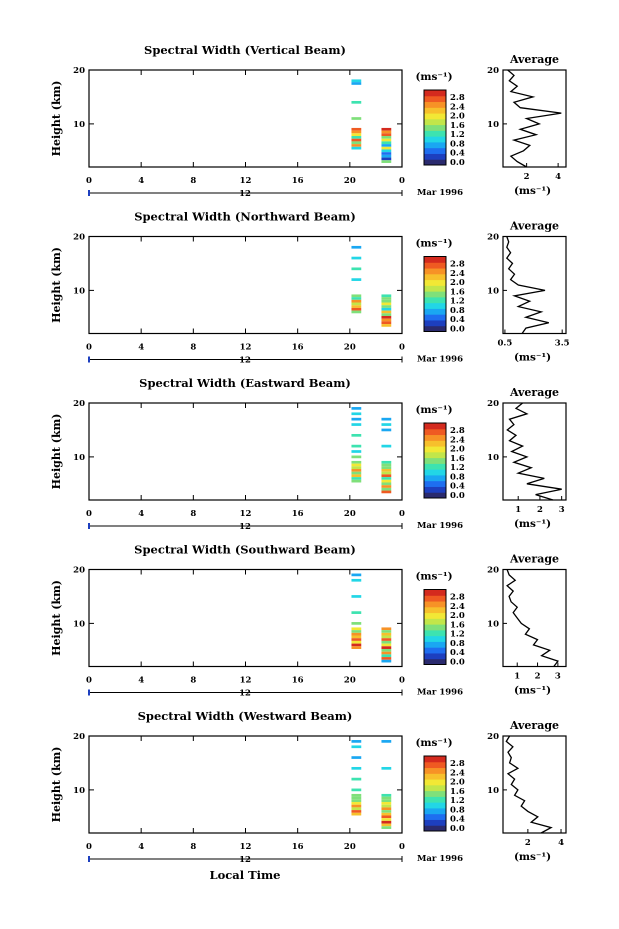 This screenshot has width=619, height=929. What do you see at coordinates (457, 598) in the screenshot?
I see `colorbar-tick-label: 2.8` at bounding box center [457, 598].